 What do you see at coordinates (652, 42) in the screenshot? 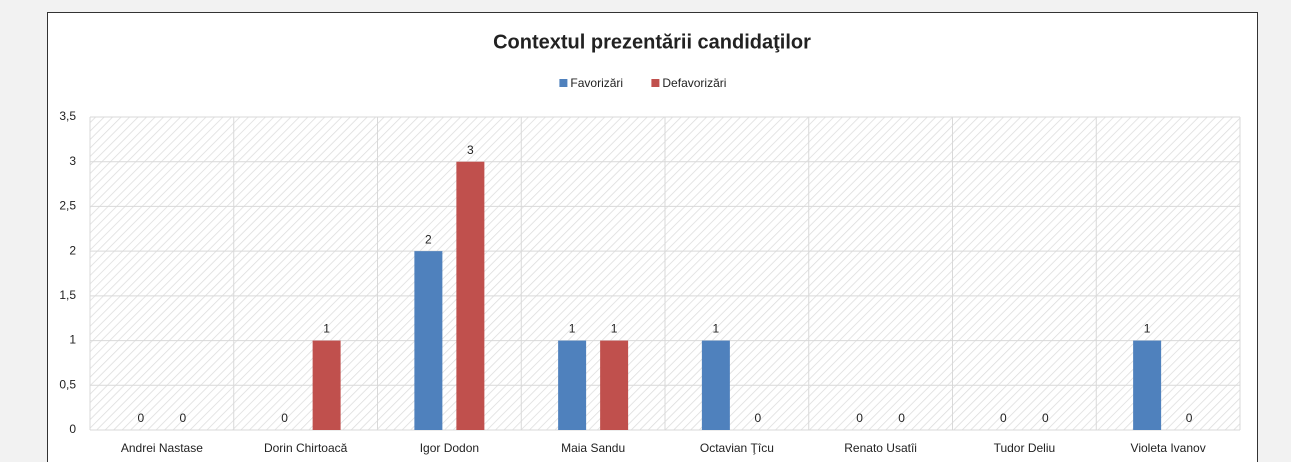
I see `chart-title: Contextul prezentării candidaţilor` at bounding box center [652, 42].